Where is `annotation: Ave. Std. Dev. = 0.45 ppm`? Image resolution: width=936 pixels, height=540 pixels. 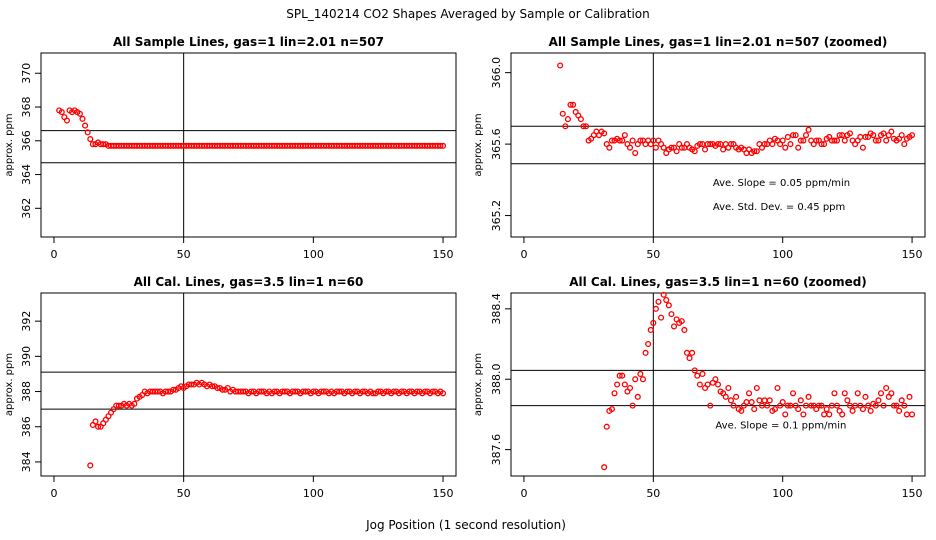
annotation: Ave. Std. Dev. = 0.45 ppm is located at coordinates (779, 207).